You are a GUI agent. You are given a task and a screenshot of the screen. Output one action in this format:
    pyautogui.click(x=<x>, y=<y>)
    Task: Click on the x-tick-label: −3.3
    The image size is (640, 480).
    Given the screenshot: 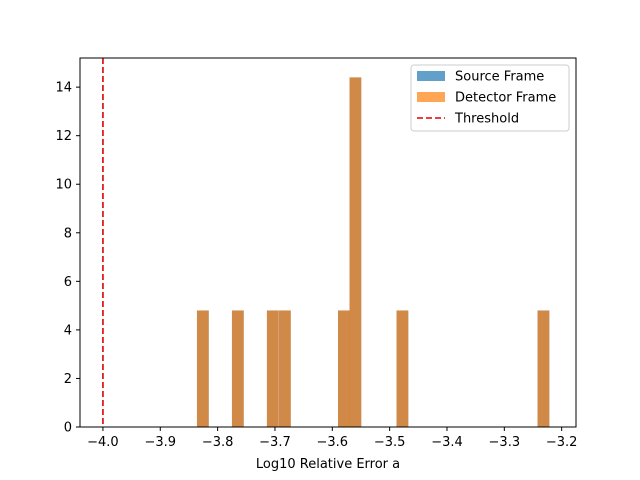 What is the action you would take?
    pyautogui.click(x=505, y=442)
    